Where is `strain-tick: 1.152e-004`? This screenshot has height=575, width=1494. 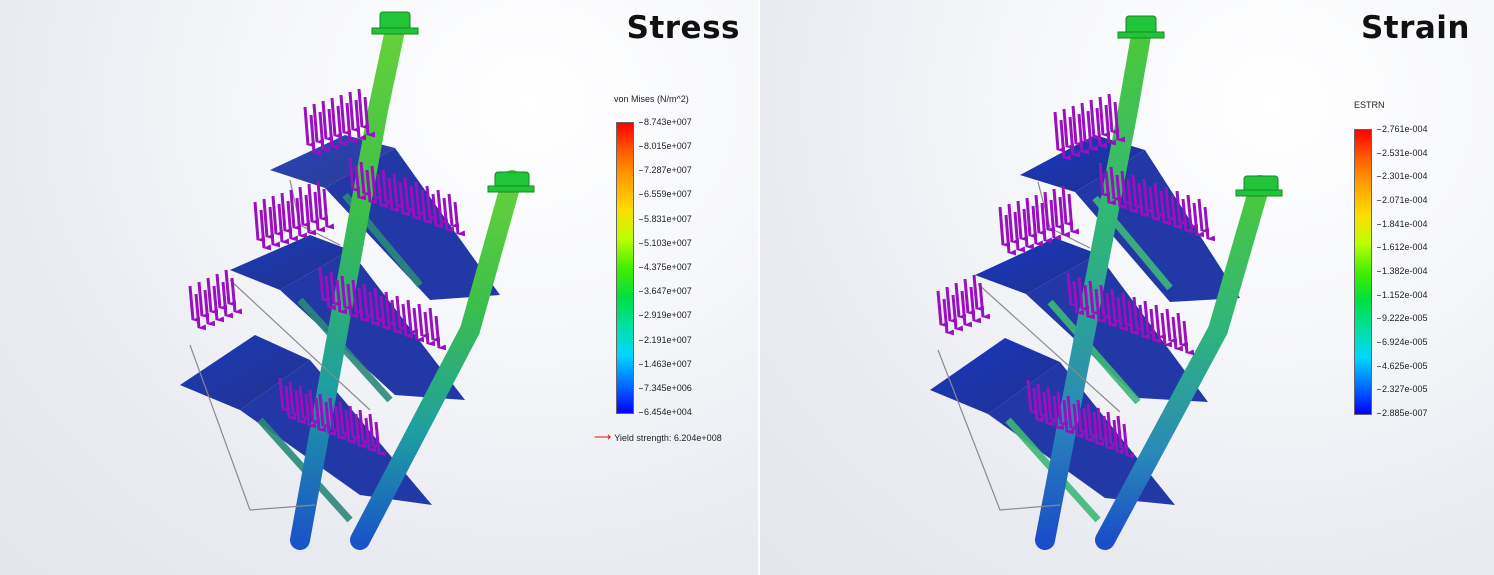 strain-tick: 1.152e-004 is located at coordinates (1402, 295).